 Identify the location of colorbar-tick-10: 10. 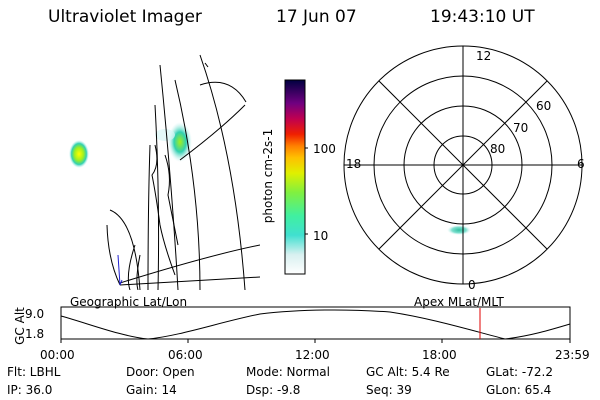
(321, 236).